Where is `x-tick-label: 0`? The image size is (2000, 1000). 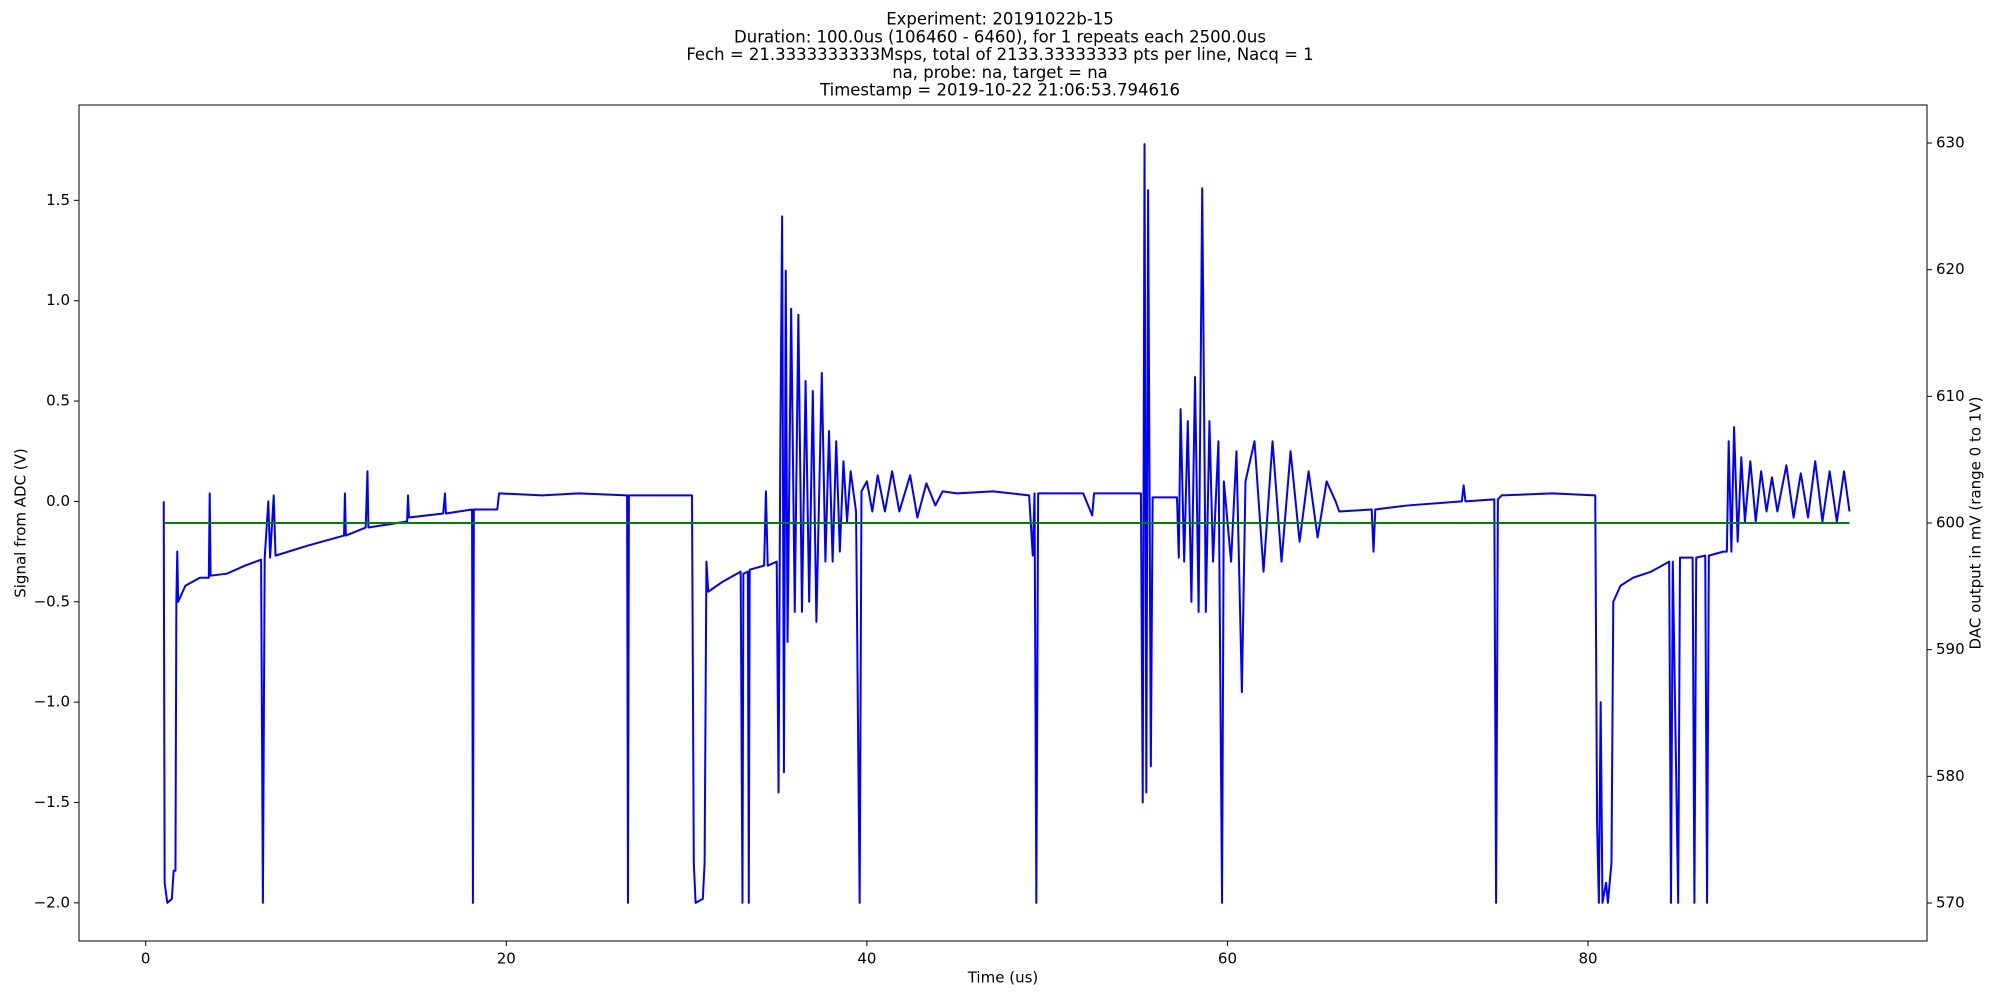 x-tick-label: 0 is located at coordinates (146, 959).